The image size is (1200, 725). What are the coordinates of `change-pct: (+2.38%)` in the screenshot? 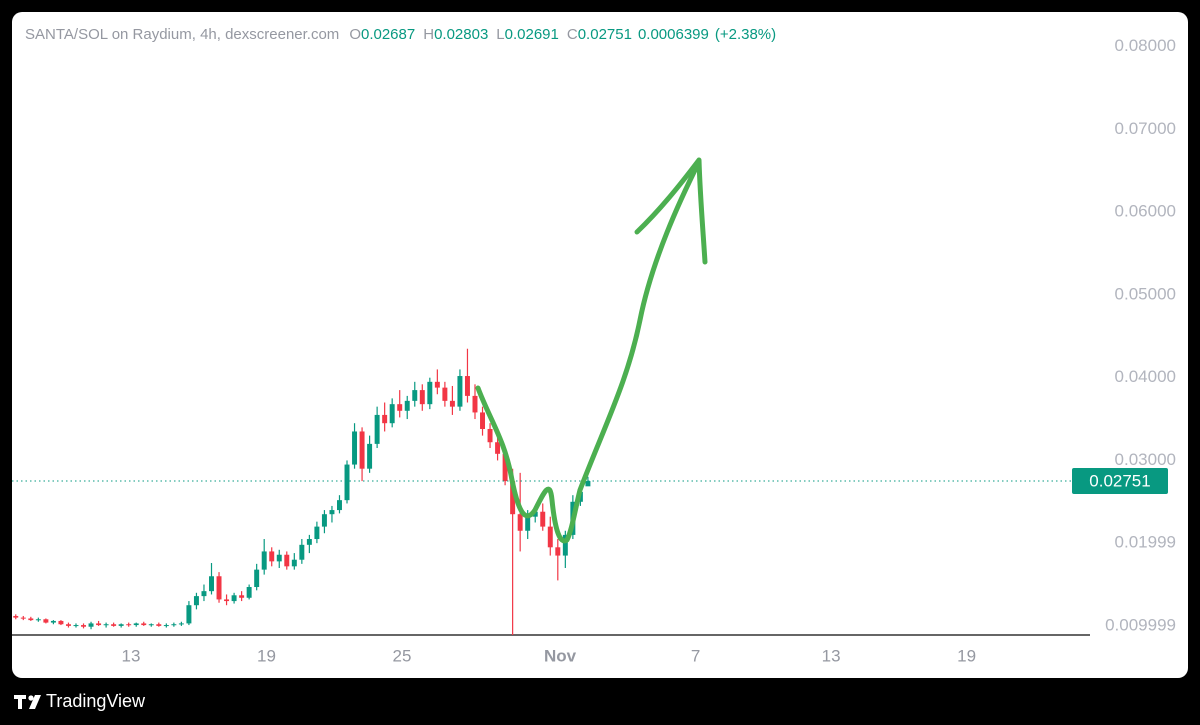 It's located at (745, 34).